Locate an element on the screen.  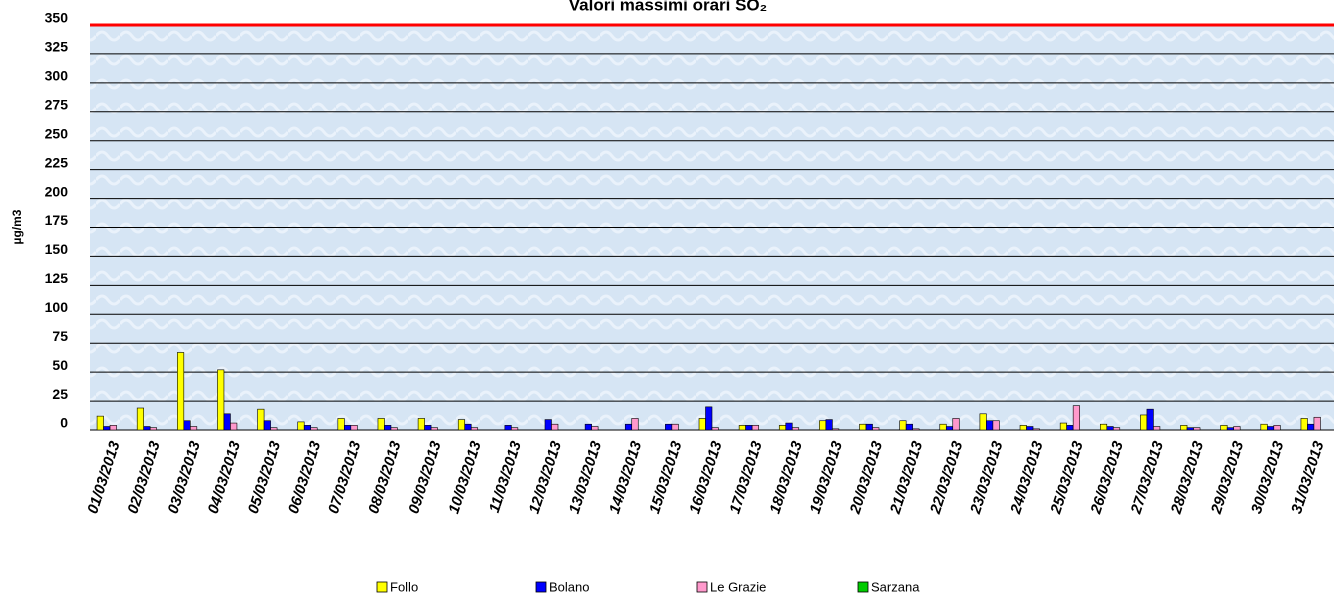
legend-label: Follo is located at coordinates (404, 586).